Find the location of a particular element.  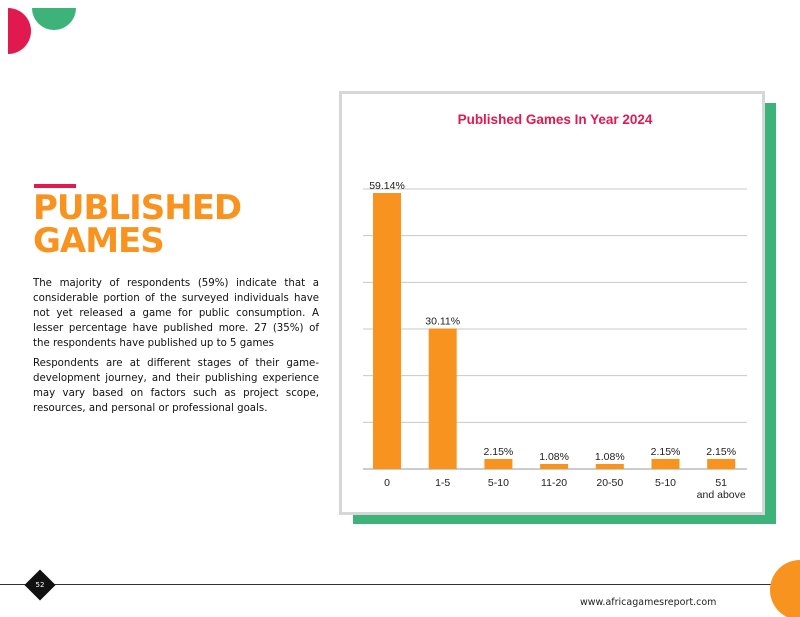

logo-pink-shape is located at coordinates (19, 31).